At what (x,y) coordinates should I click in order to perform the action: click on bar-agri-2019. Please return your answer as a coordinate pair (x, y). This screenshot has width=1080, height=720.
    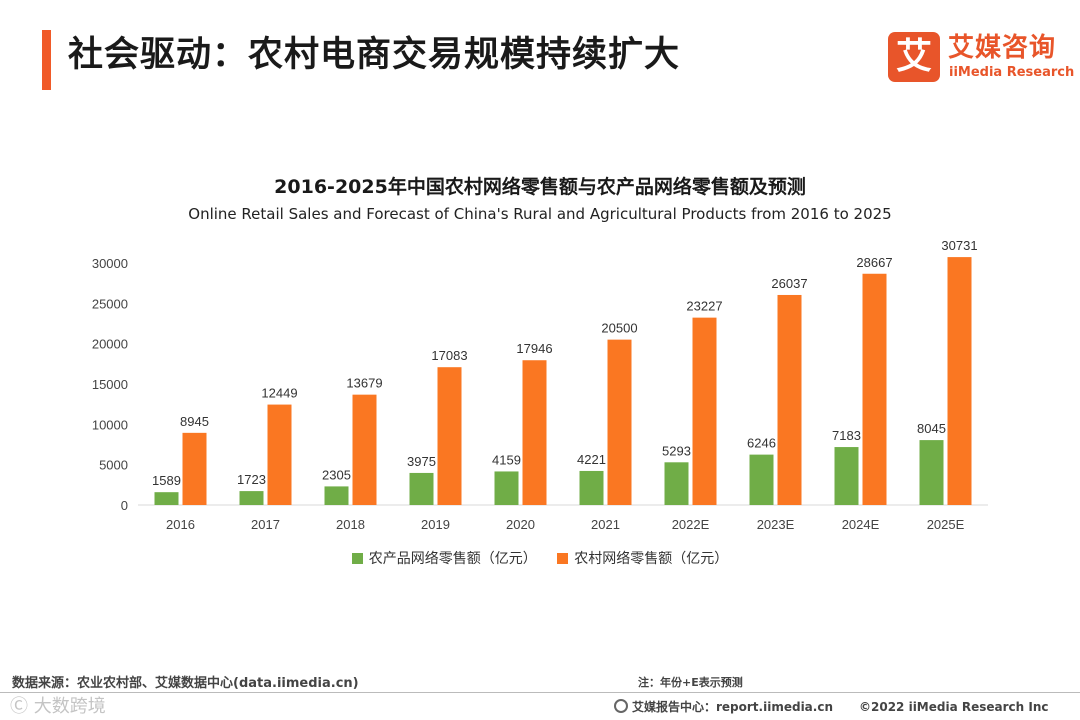
    Looking at the image, I should click on (421, 488).